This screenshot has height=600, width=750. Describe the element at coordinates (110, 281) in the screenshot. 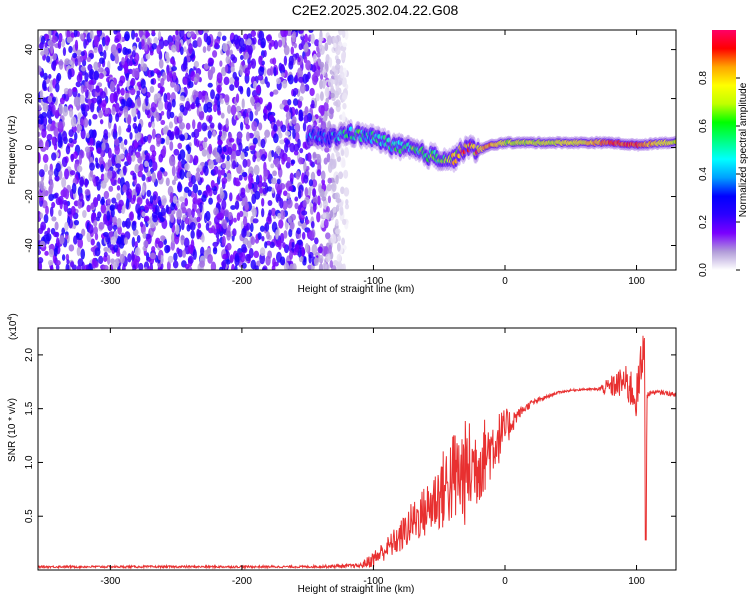

I see `x-tick-label: -300` at that location.